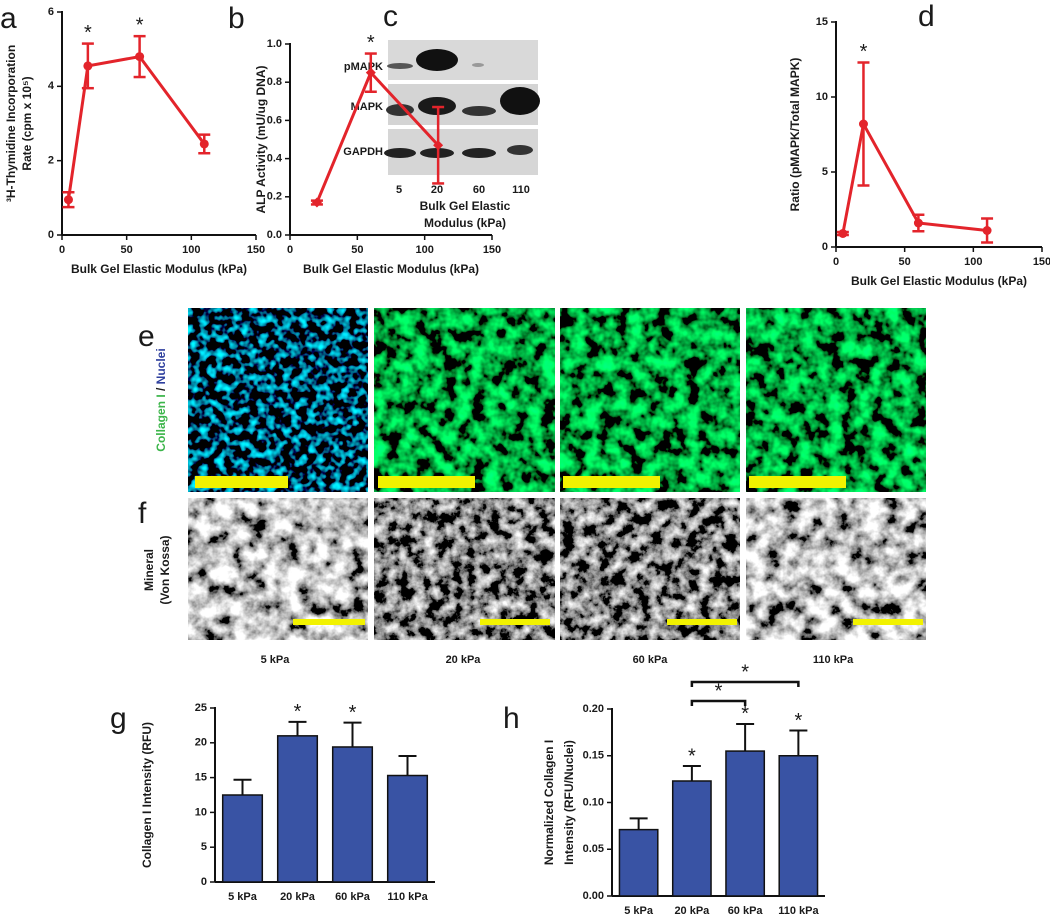  Describe the element at coordinates (161, 399) in the screenshot. I see `stain-label: Collagen I / Nuclei` at that location.